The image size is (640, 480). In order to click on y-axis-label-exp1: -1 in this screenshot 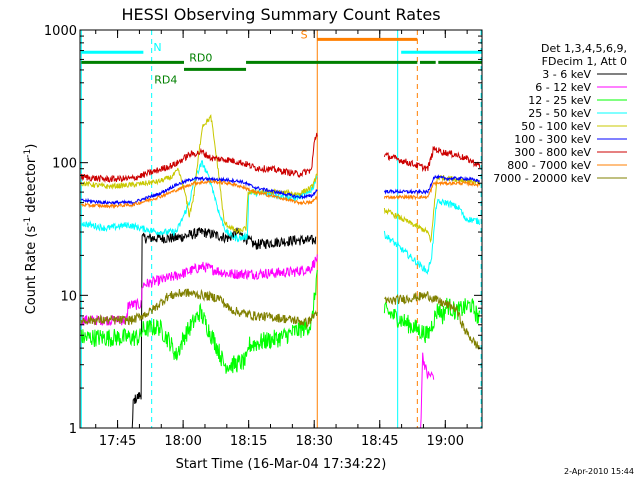, I will do `click(28, 221)`.